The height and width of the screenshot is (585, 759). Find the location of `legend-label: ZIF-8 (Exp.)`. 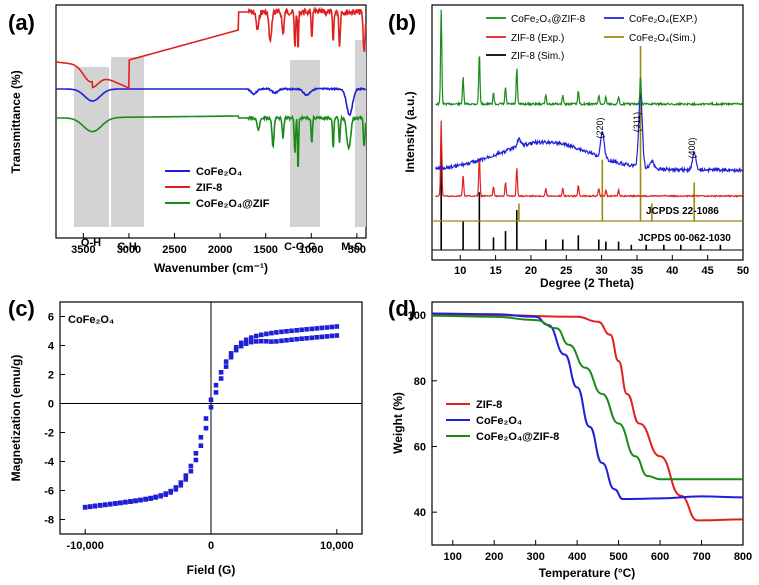

legend-label: ZIF-8 (Exp.) is located at coordinates (537, 38).